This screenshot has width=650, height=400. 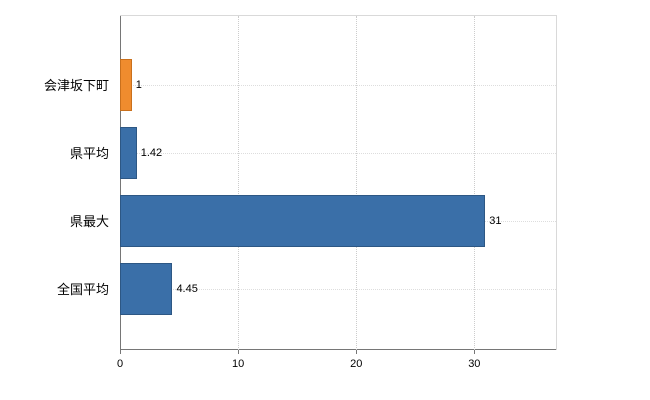 What do you see at coordinates (57, 186) in the screenshot?
I see `y-axis-labels: 会津坂下町県平均県最大全国平均` at bounding box center [57, 186].